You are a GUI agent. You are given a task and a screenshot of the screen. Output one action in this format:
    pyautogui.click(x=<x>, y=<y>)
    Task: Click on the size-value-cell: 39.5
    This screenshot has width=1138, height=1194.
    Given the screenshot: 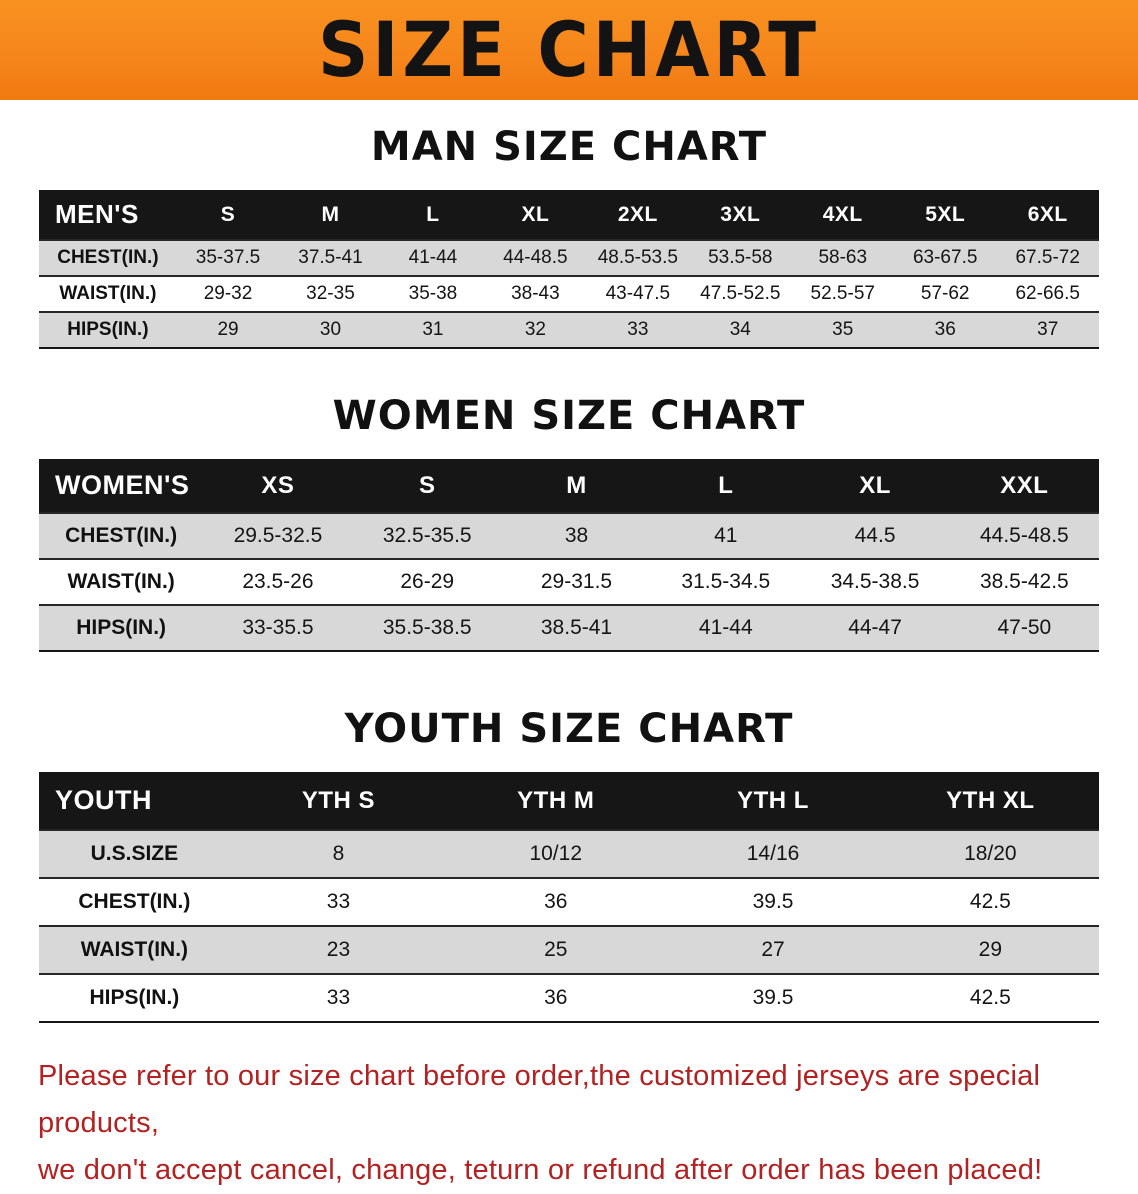 What is the action you would take?
    pyautogui.click(x=773, y=901)
    